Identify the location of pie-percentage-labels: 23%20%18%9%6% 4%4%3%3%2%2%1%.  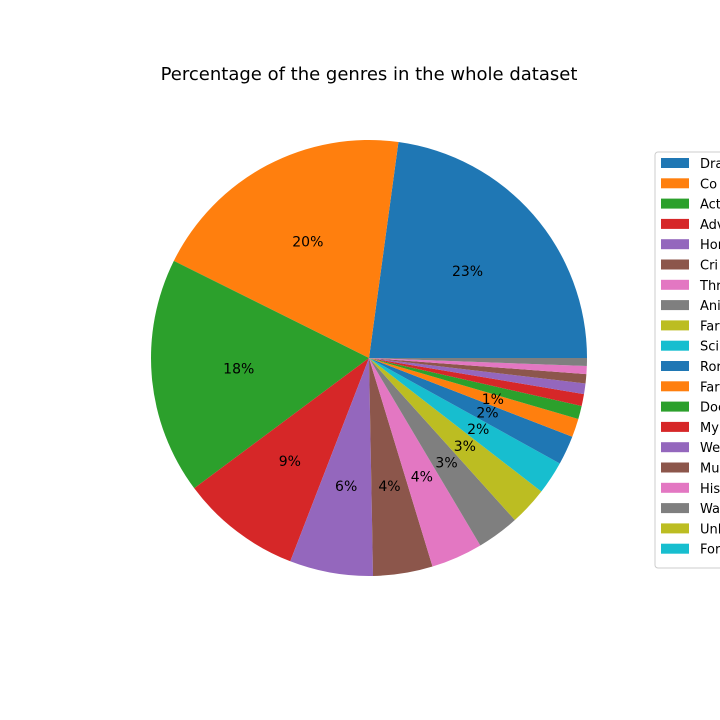
(363, 364).